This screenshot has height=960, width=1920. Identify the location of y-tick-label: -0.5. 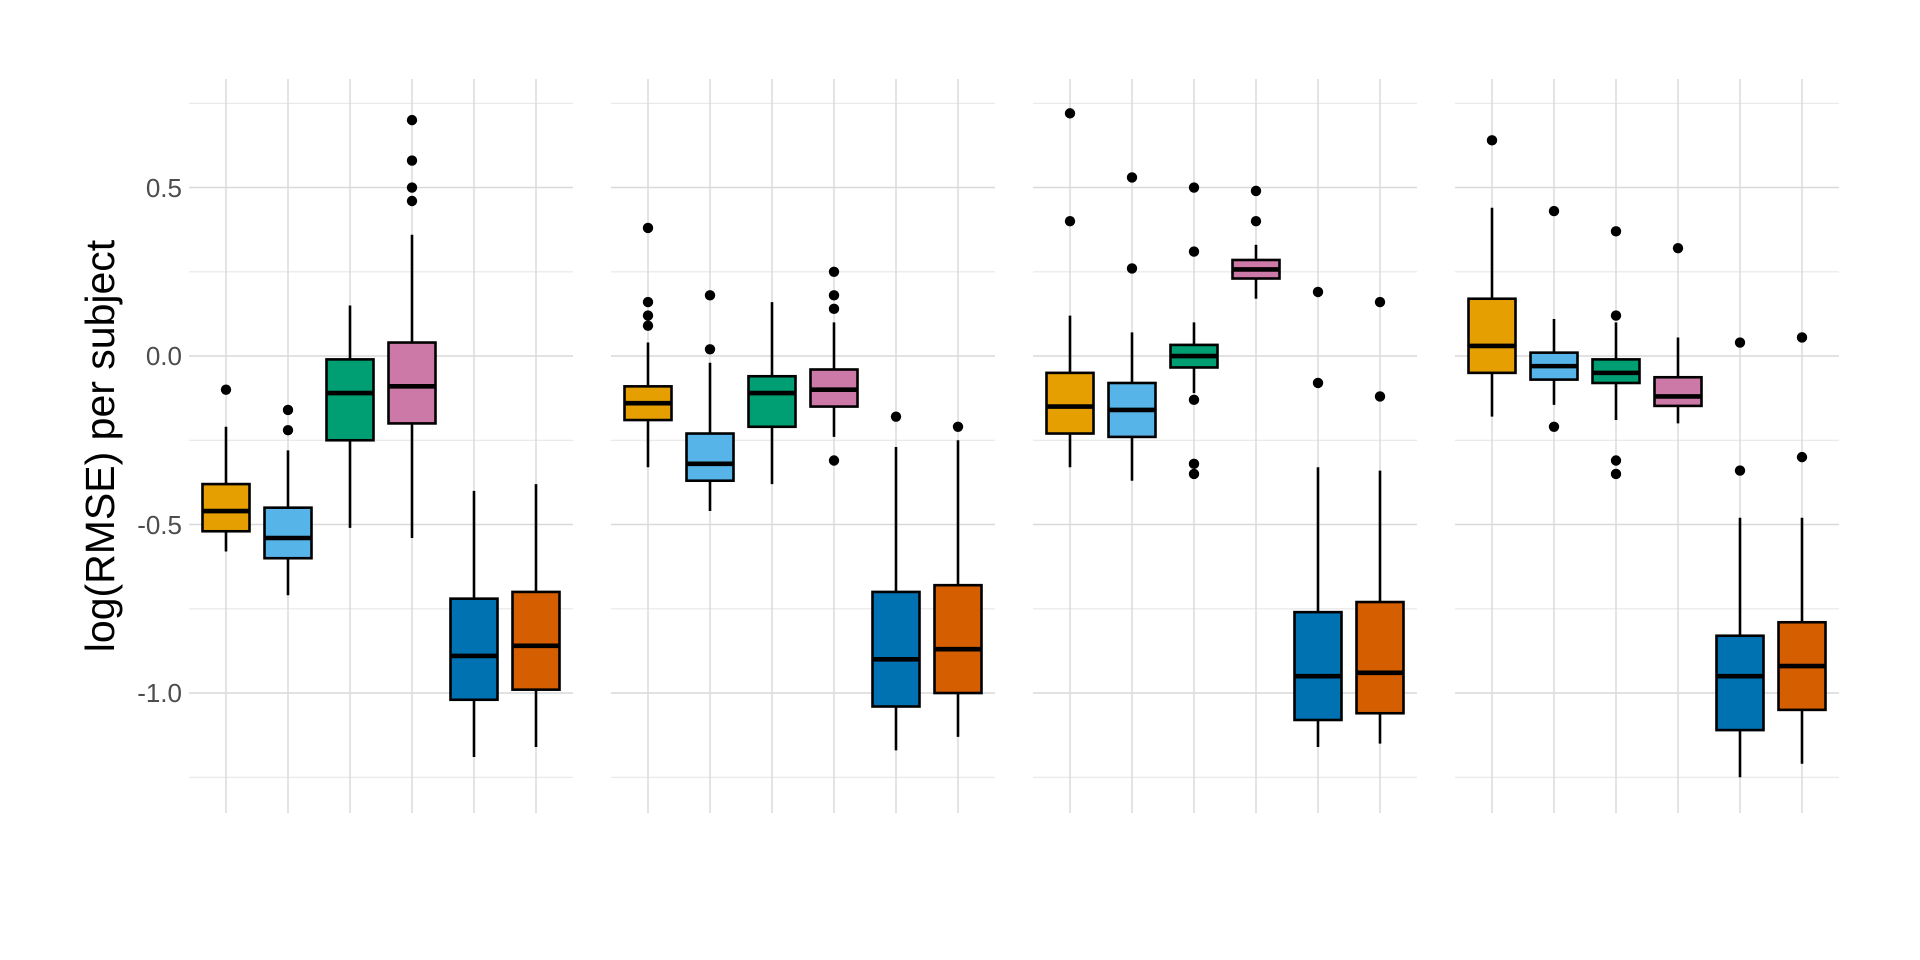
(159, 524).